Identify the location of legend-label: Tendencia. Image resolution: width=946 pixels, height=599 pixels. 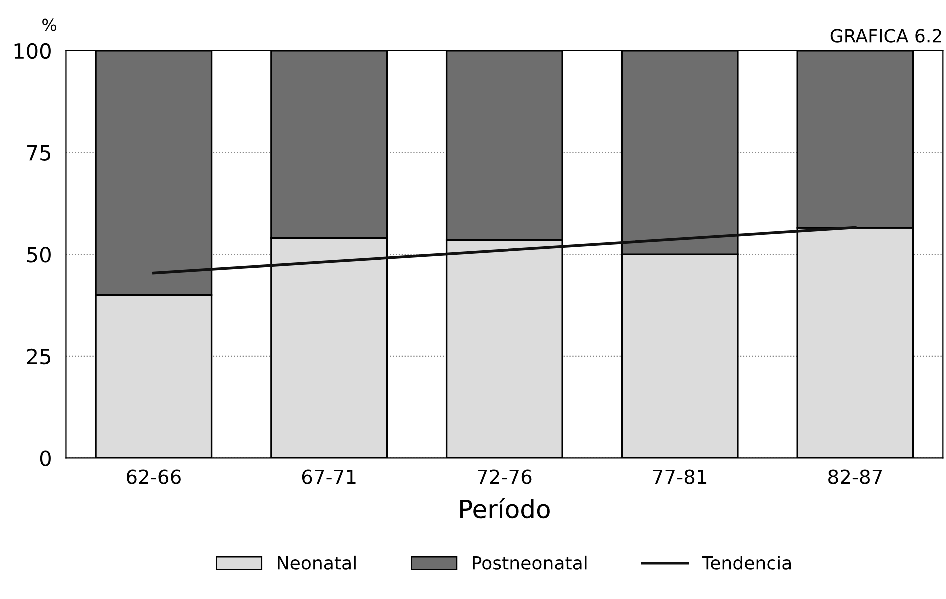
(747, 563).